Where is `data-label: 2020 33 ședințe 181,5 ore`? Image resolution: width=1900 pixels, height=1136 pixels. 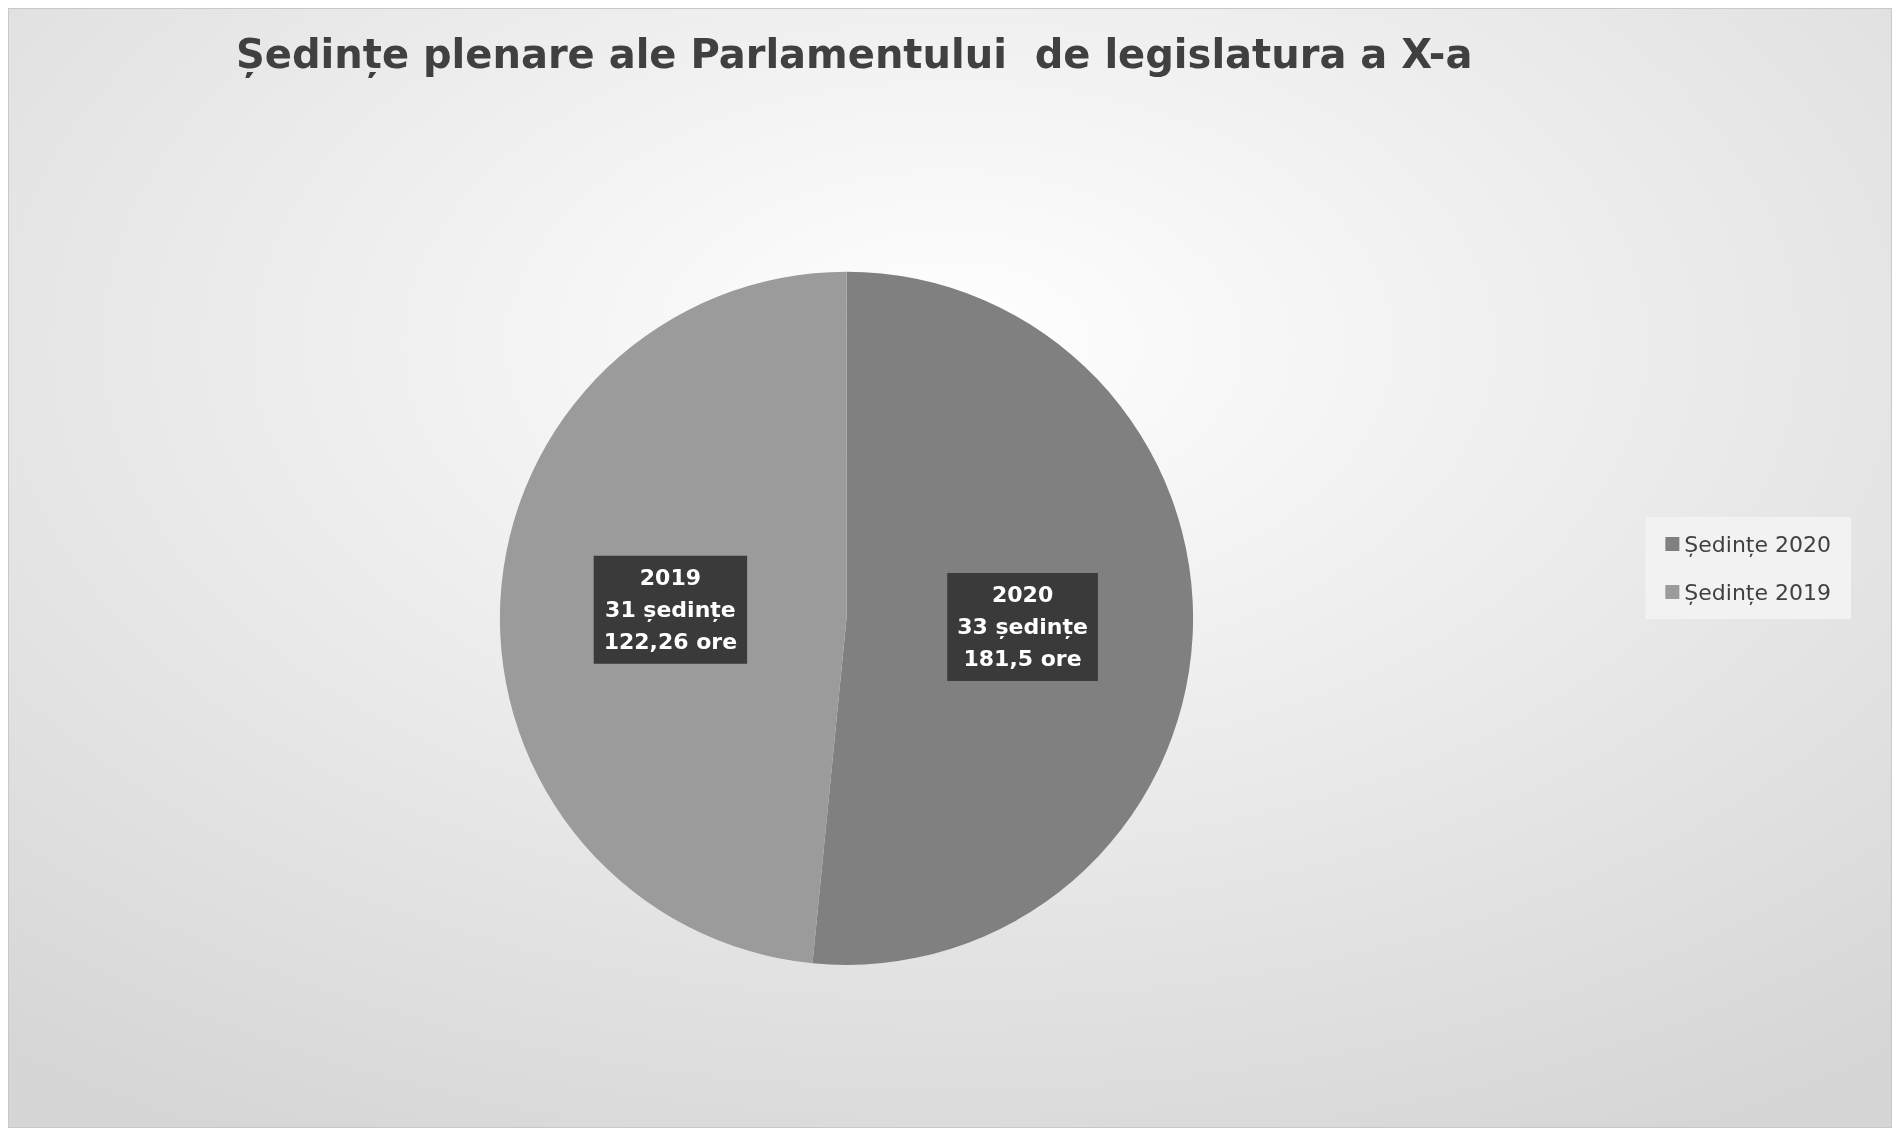 data-label: 2020 33 ședințe 181,5 ore is located at coordinates (1022, 627).